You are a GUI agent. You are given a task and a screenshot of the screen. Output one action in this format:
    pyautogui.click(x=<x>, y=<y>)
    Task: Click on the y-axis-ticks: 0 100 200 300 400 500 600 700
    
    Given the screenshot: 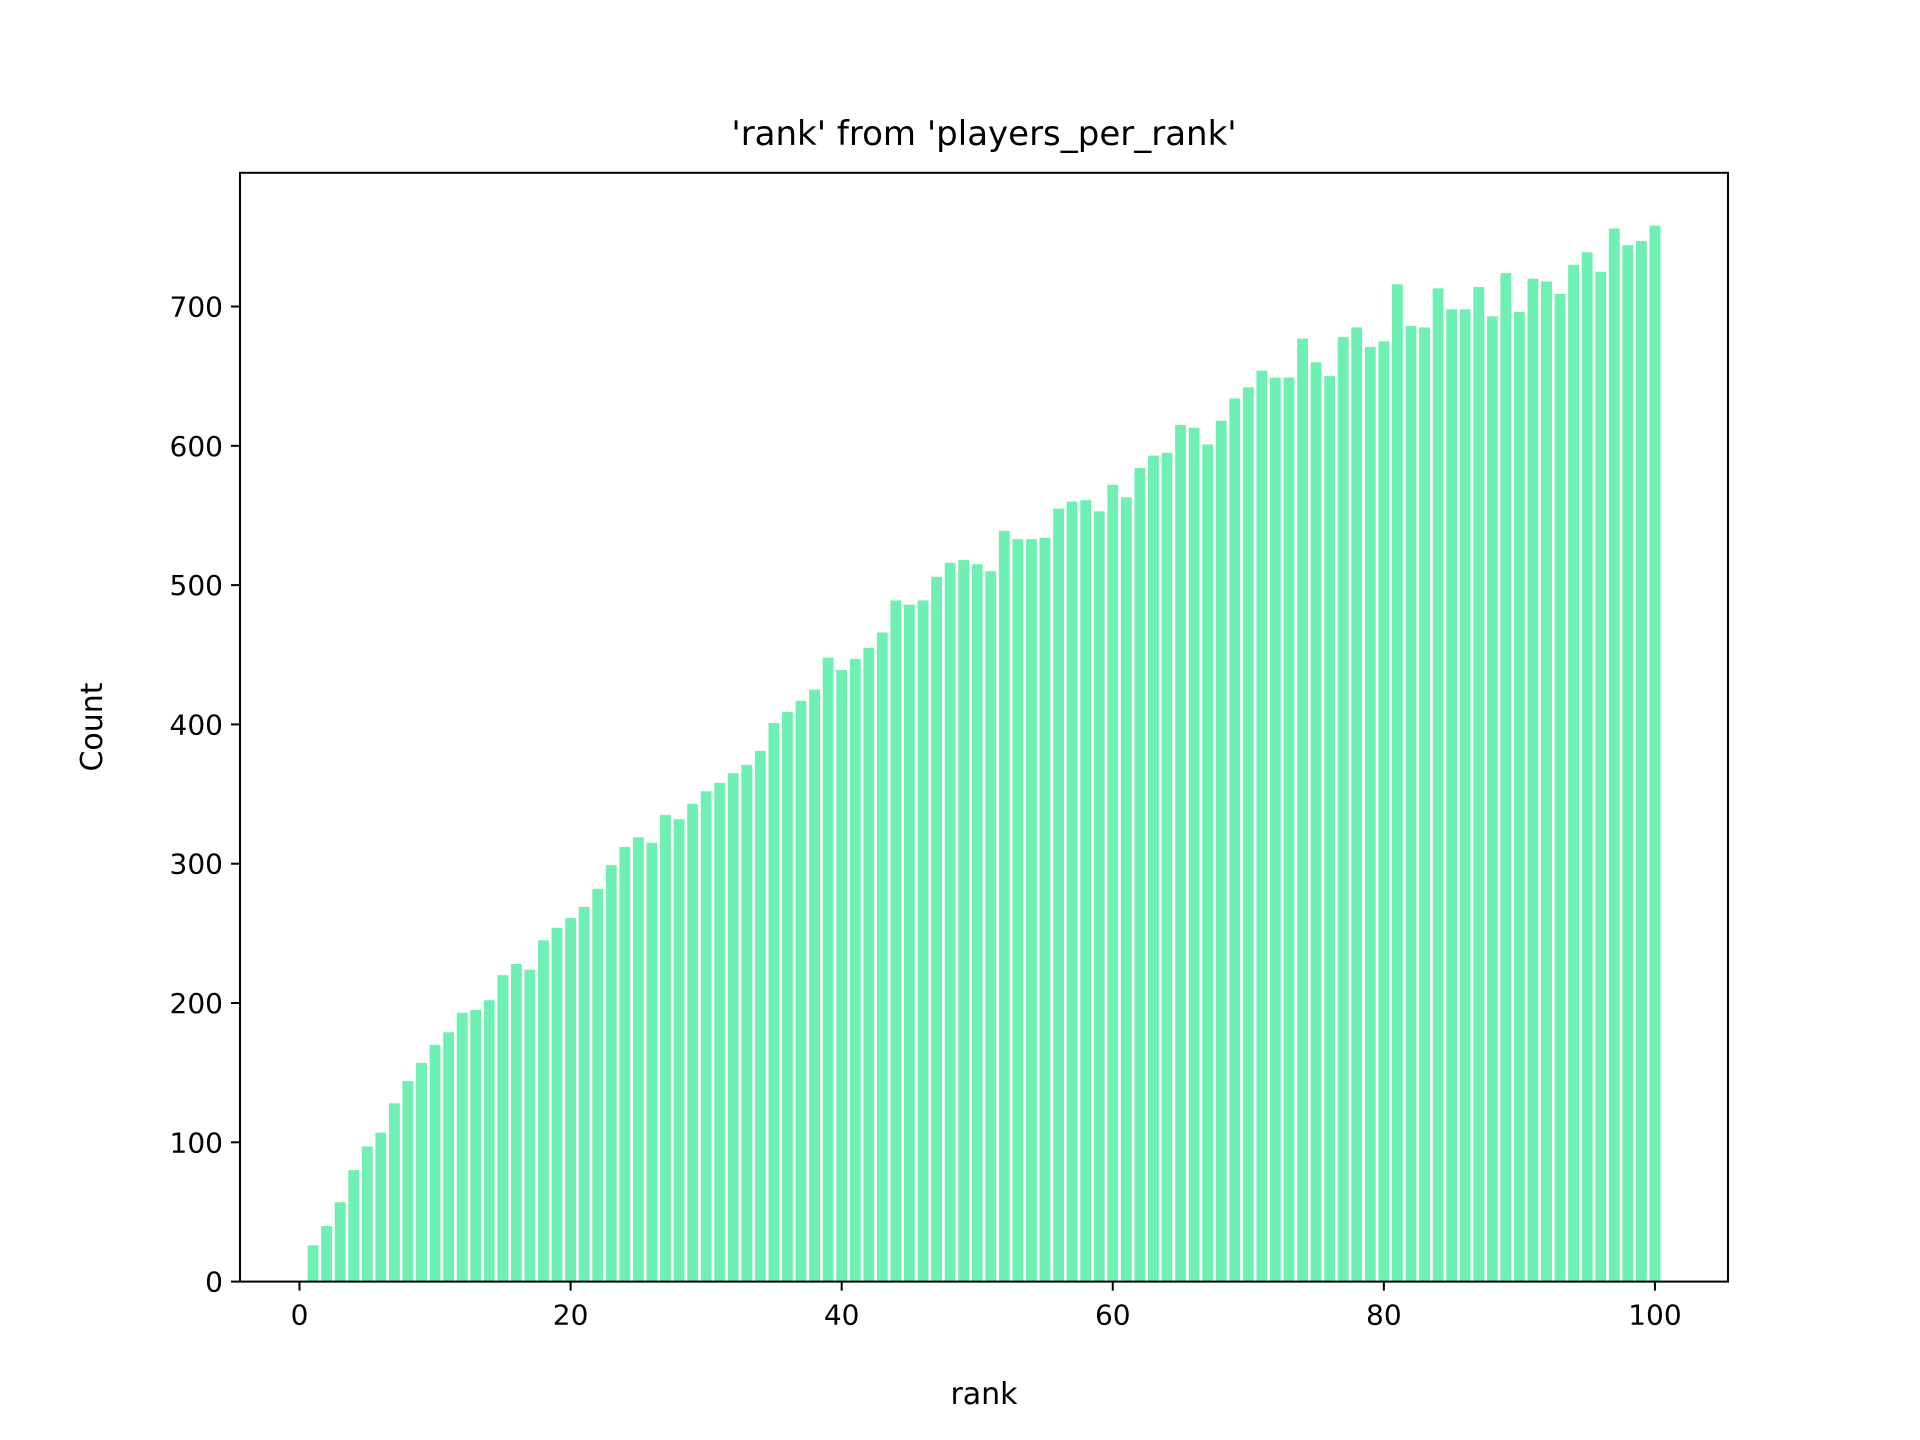 What is the action you would take?
    pyautogui.click(x=205, y=795)
    